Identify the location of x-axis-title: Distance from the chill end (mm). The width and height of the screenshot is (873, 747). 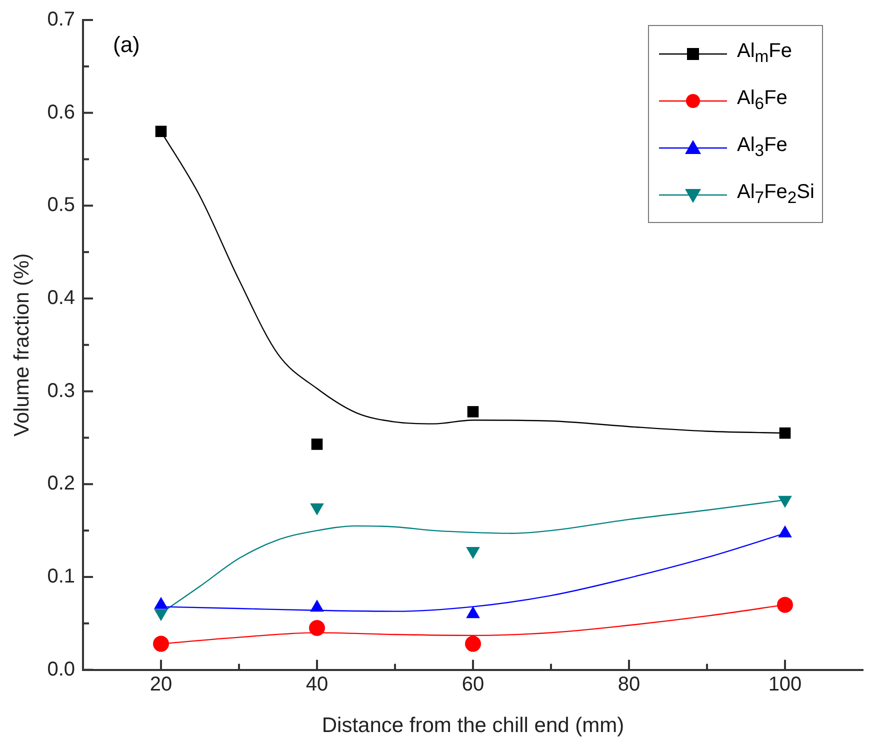
(473, 726).